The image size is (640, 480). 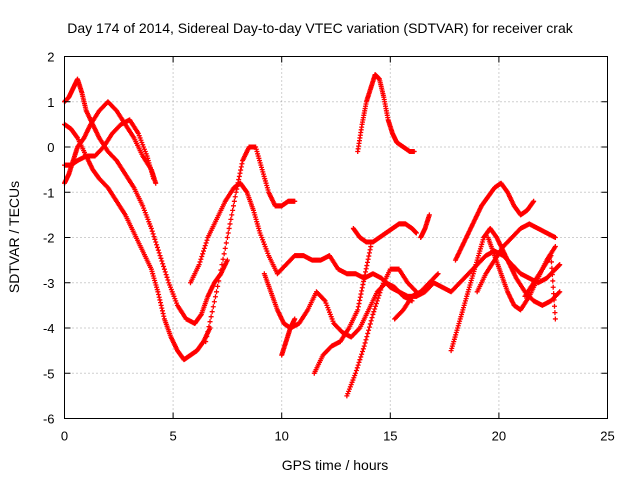 I want to click on y-tick-label: -5, so click(x=49, y=373).